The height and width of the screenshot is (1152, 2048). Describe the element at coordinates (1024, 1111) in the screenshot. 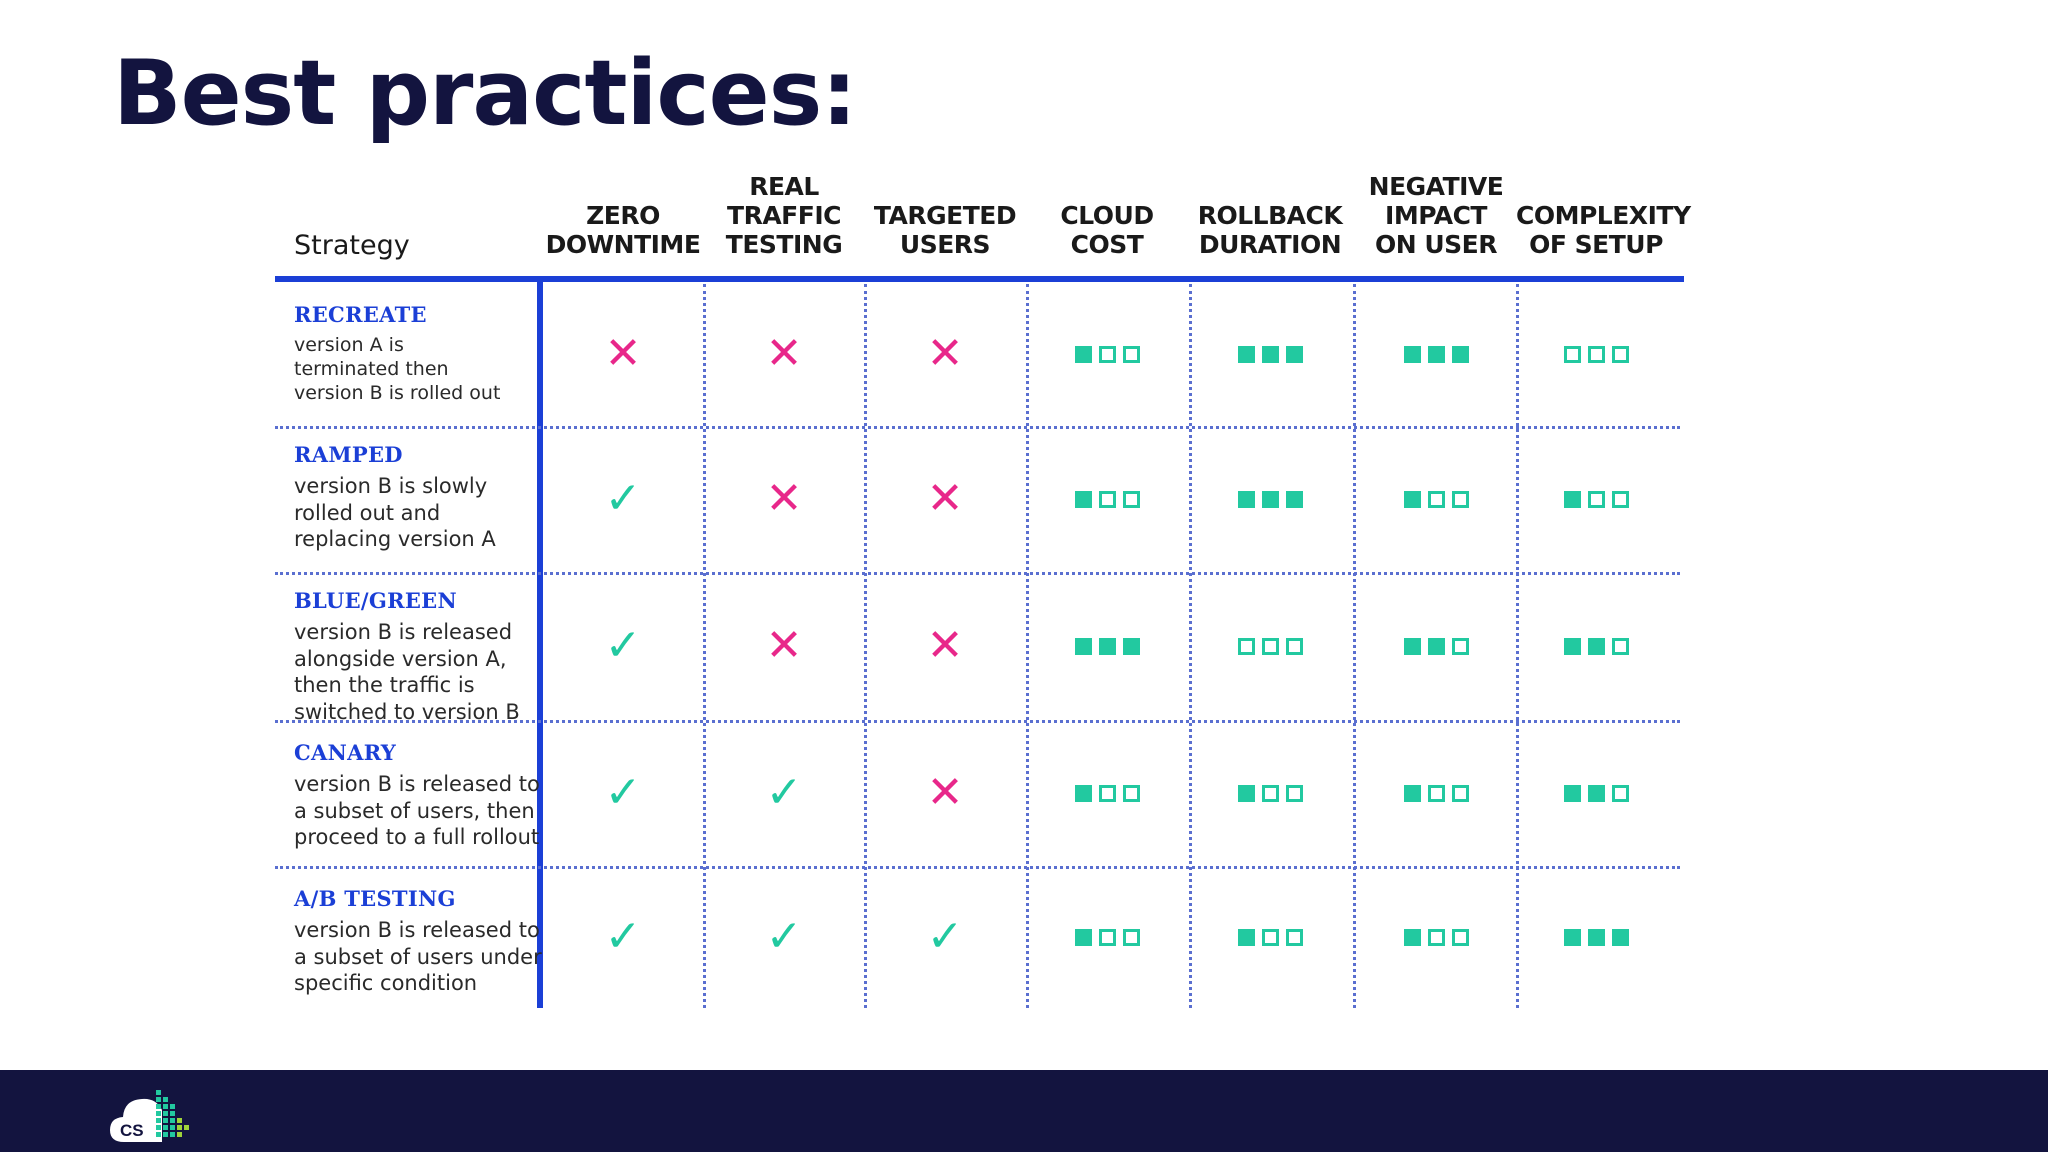

I see `footer-bar` at that location.